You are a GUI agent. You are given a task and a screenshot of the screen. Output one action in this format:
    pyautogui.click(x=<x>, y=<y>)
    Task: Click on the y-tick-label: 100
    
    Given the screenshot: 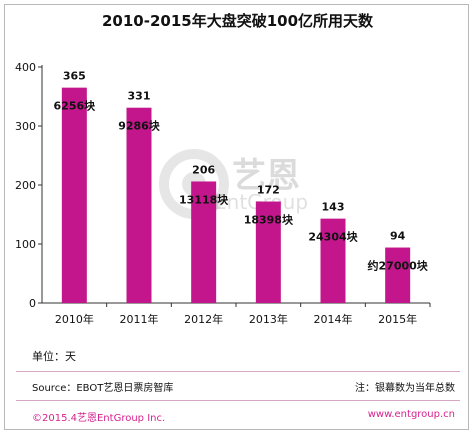 What is the action you would take?
    pyautogui.click(x=25, y=244)
    